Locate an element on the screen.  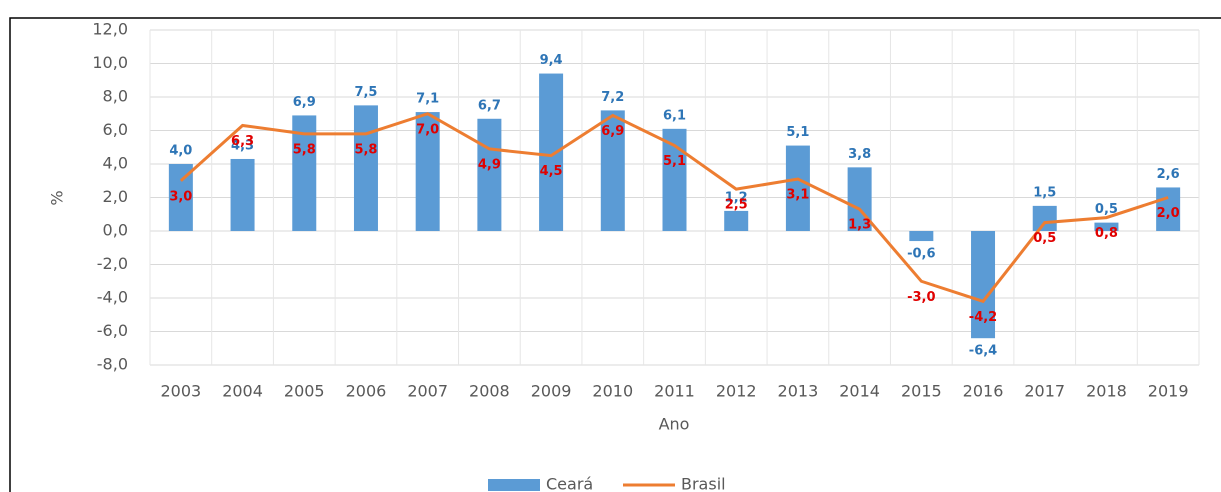
y-tick-label: 2,0 is located at coordinates (115, 196).